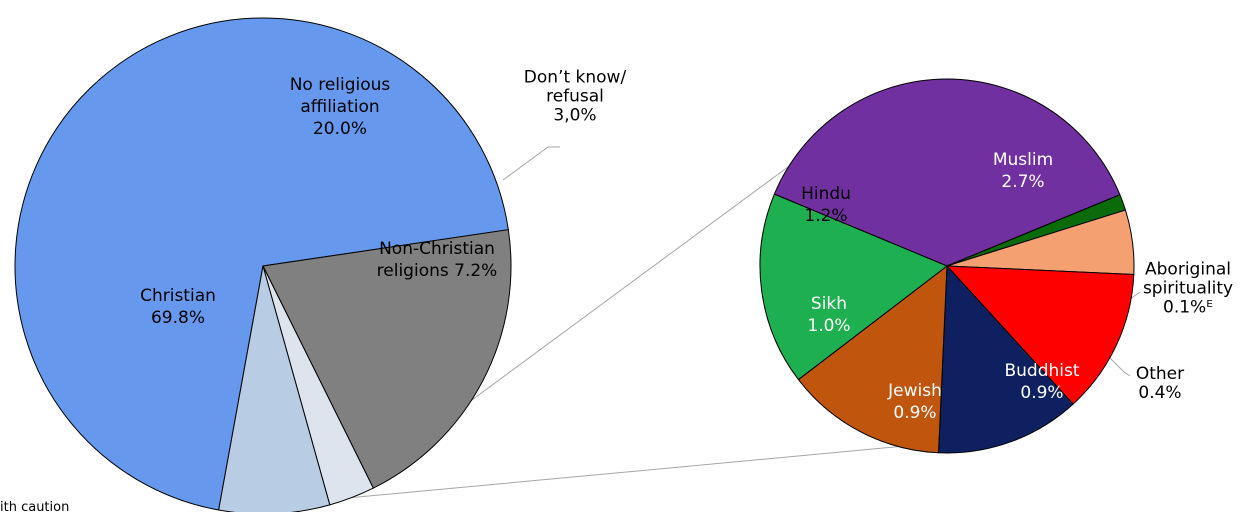 Image resolution: width=1255 pixels, height=515 pixels. Describe the element at coordinates (575, 77) in the screenshot. I see `label-line: Don’t know/` at that location.